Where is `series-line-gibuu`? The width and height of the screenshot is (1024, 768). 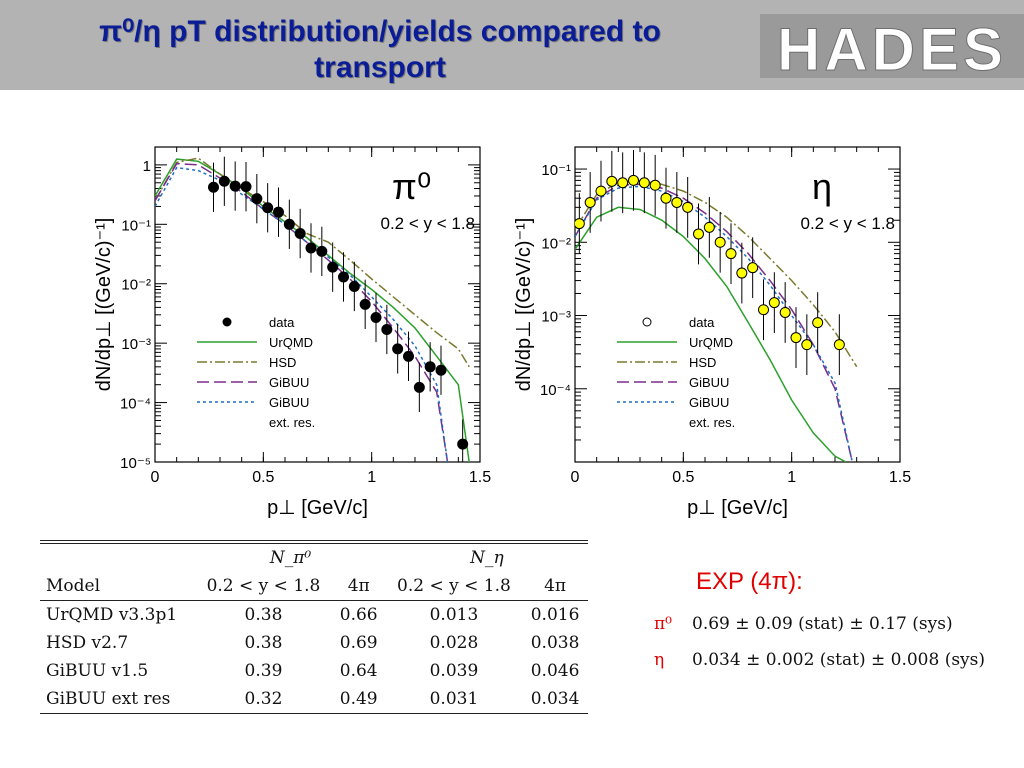
series-line-gibuu is located at coordinates (302, 312).